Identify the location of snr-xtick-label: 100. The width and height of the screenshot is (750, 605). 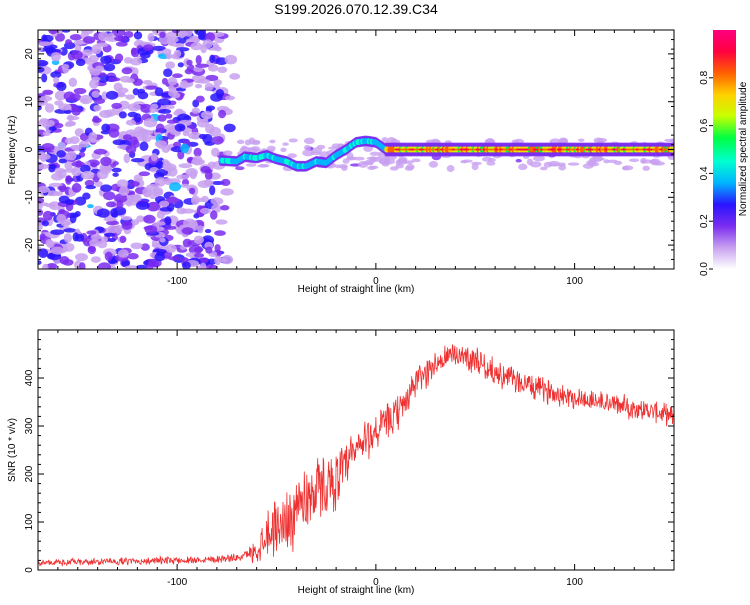
(574, 582).